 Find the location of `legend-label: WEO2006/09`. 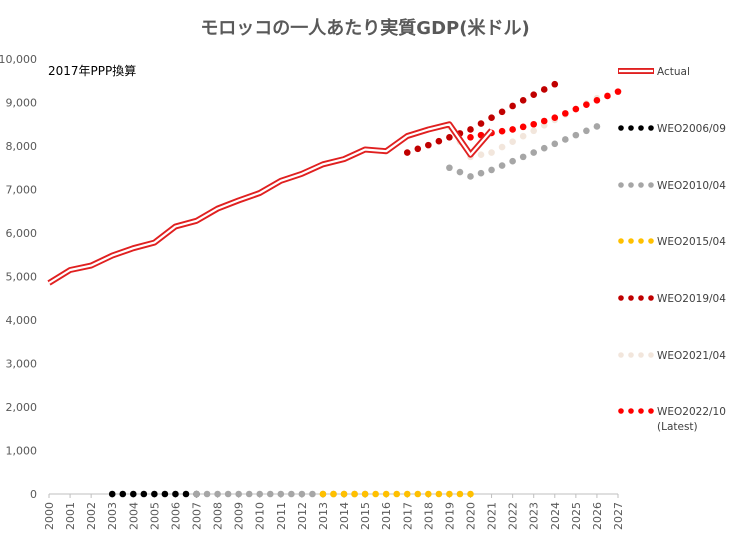

legend-label: WEO2006/09 is located at coordinates (691, 129).